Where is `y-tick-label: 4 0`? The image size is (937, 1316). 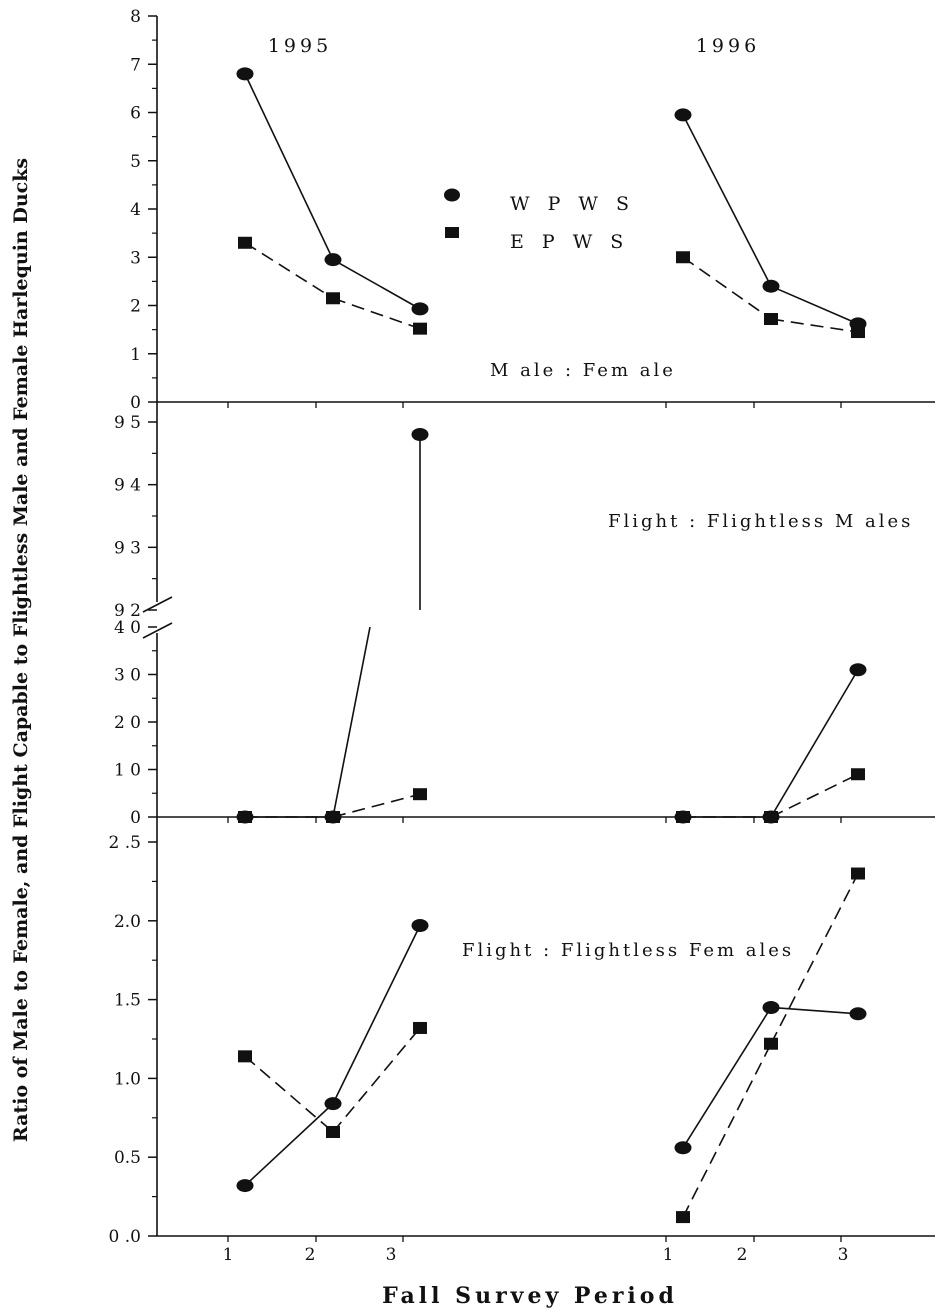 y-tick-label: 4 0 is located at coordinates (127, 628).